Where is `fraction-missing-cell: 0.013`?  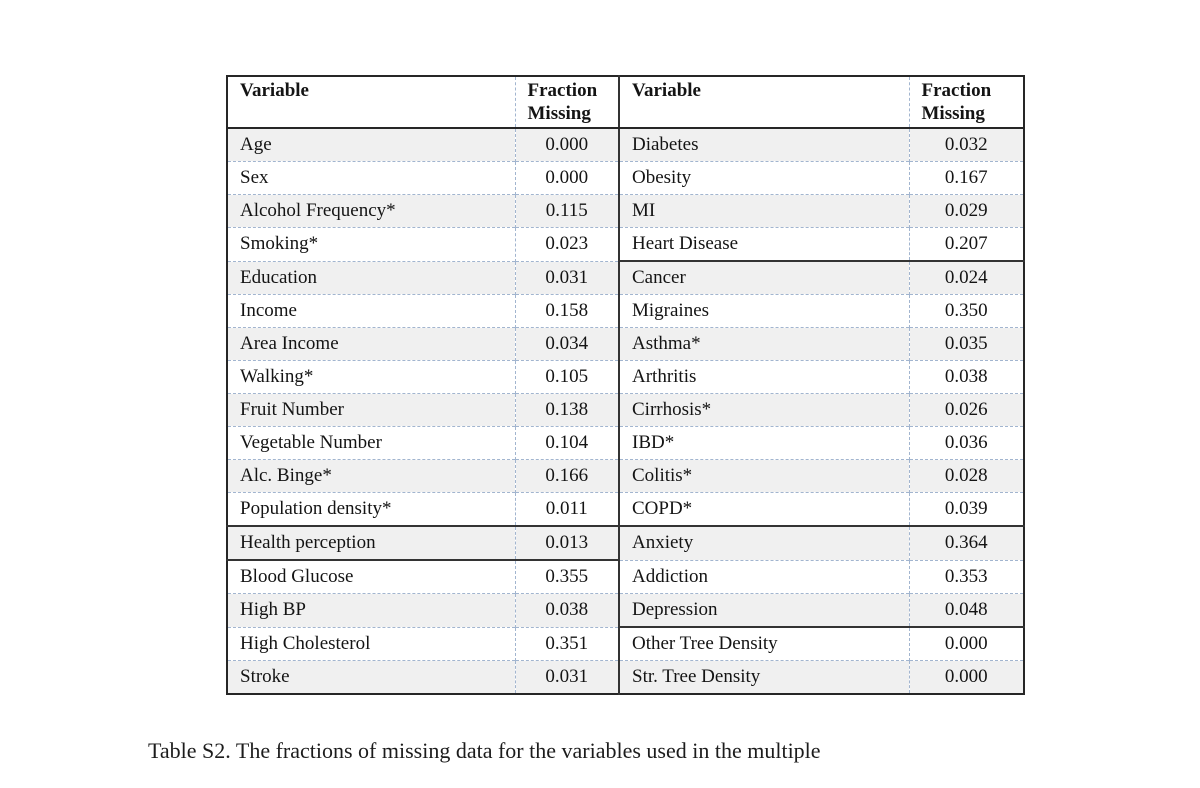 fraction-missing-cell: 0.013 is located at coordinates (567, 542).